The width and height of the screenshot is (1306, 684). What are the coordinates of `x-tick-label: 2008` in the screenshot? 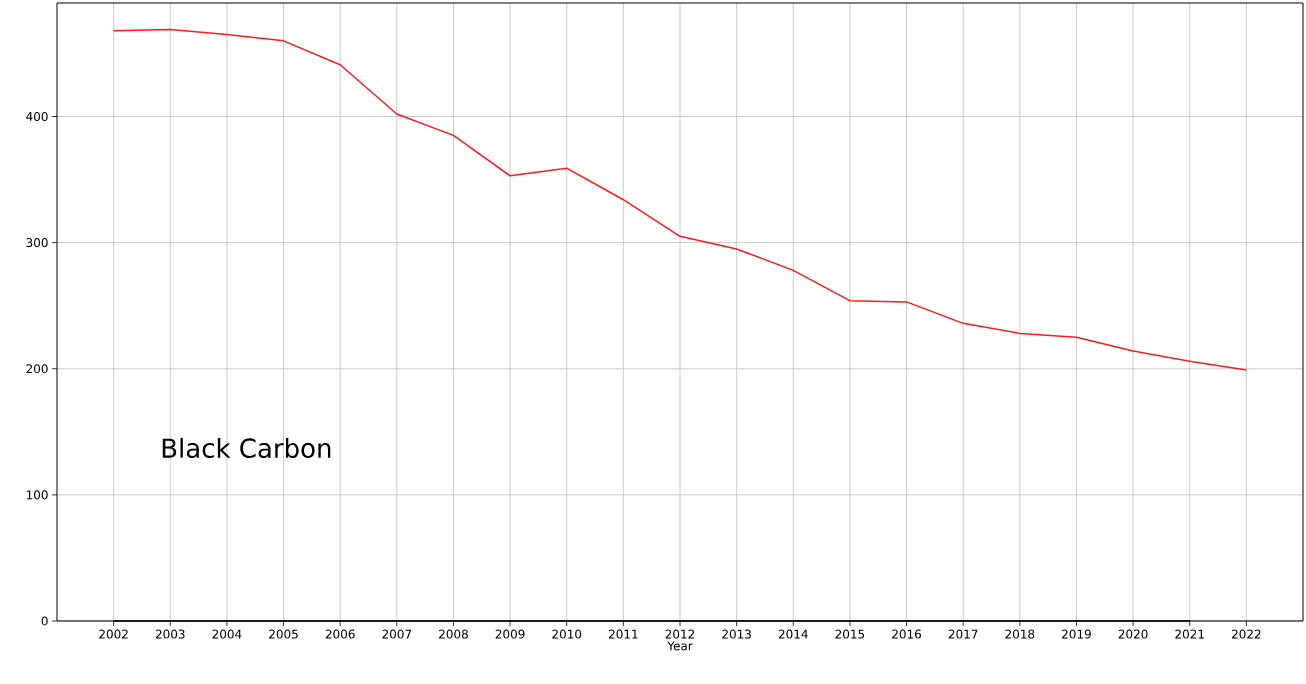 It's located at (453, 634).